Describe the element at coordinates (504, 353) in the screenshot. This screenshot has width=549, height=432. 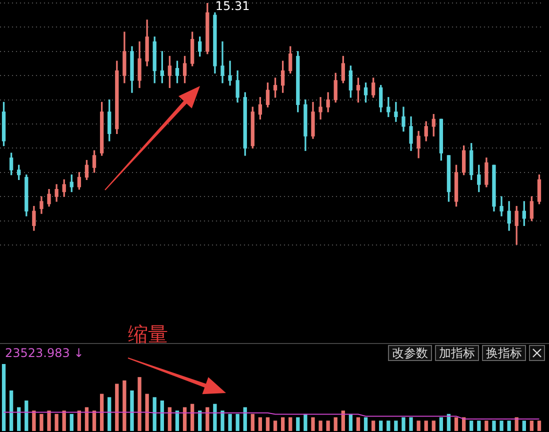
I see `text: 换指标` at that location.